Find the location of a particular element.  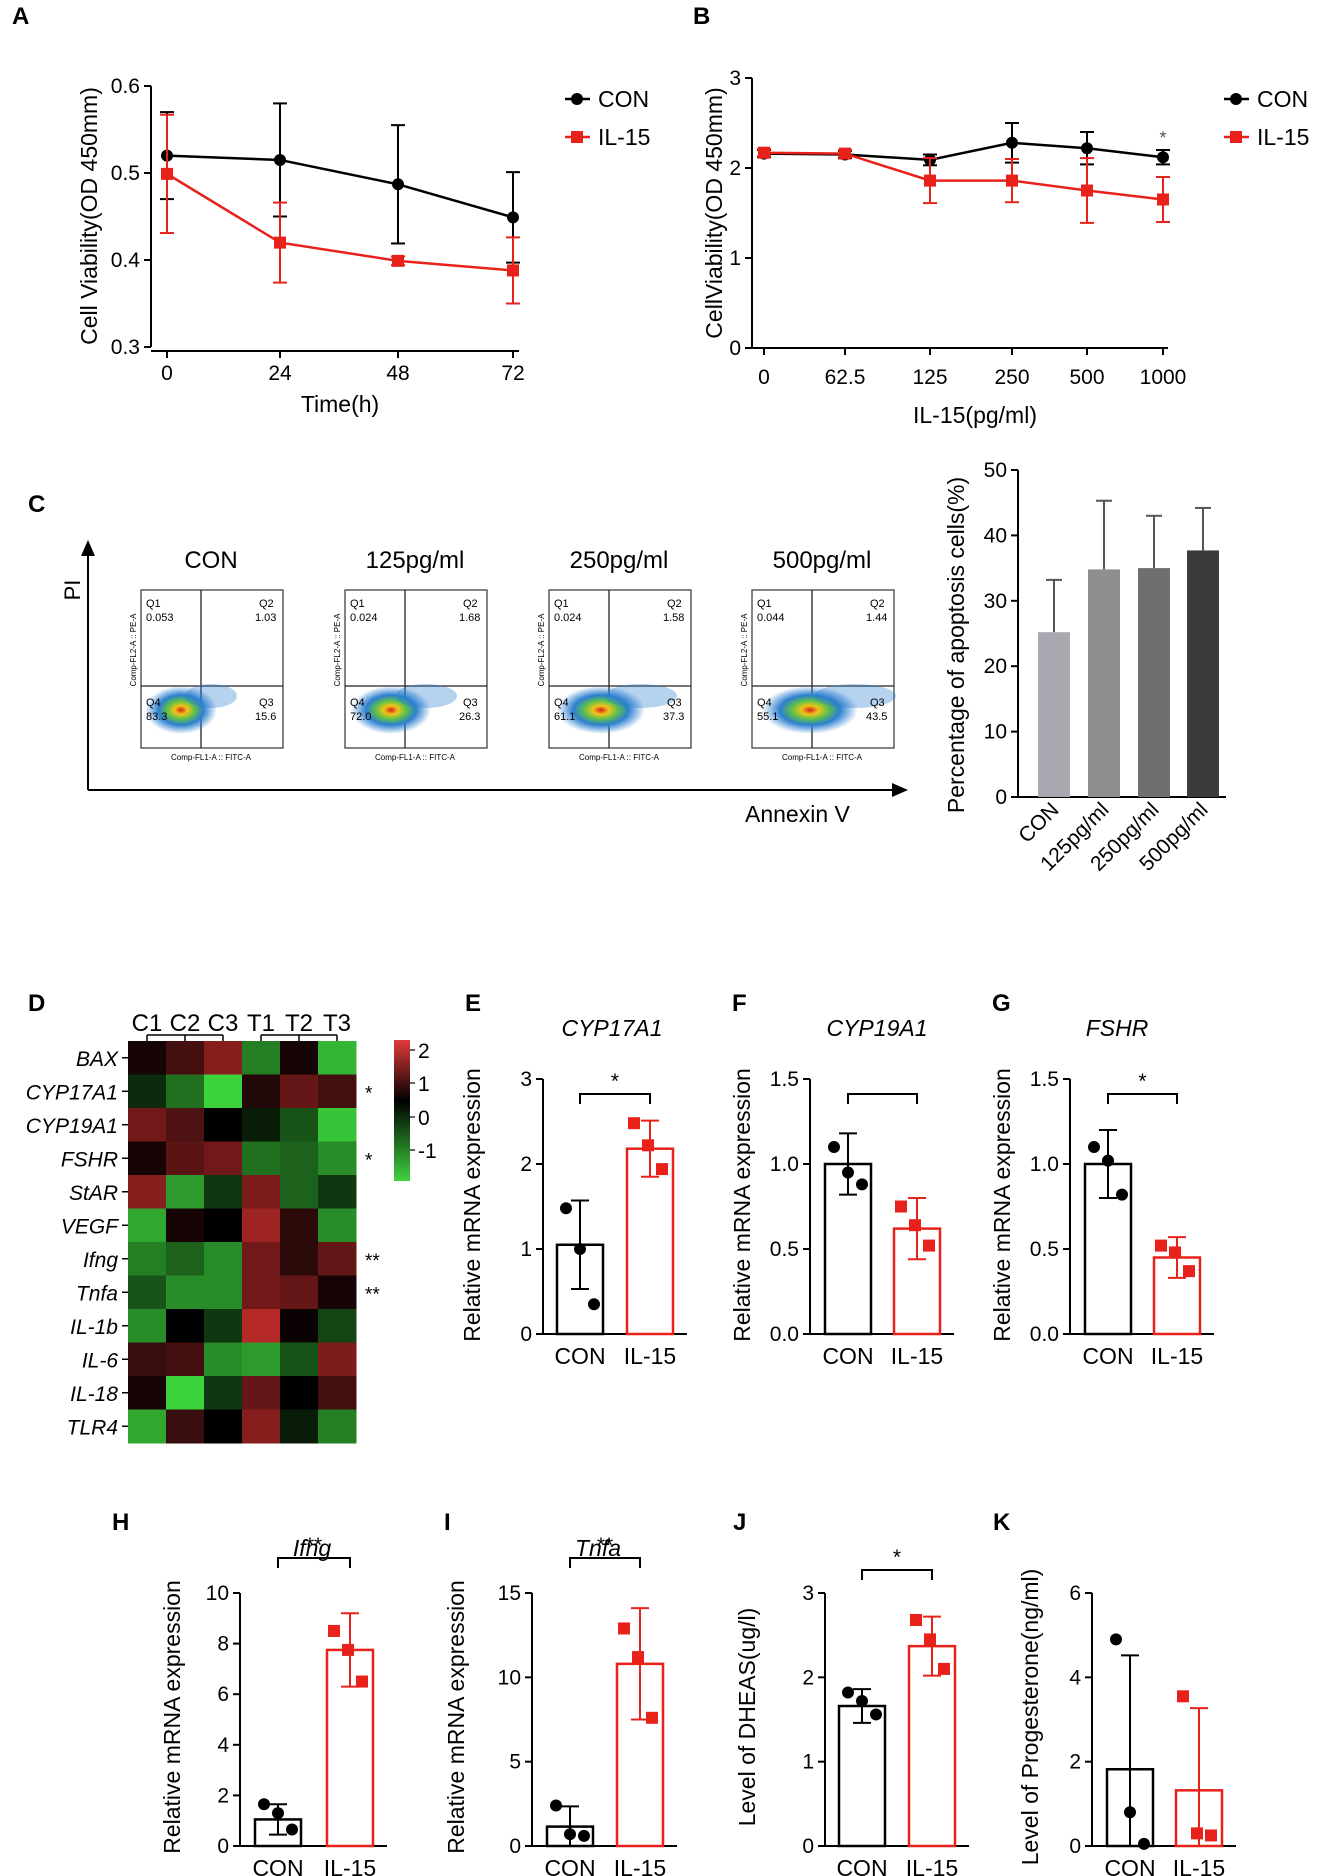

chart-f-point-con is located at coordinates (862, 1184).